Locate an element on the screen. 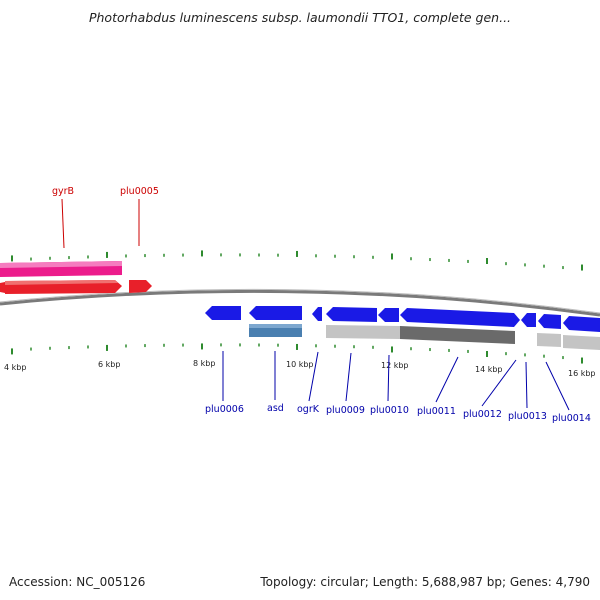 The height and width of the screenshot is (600, 600). gene-bar-asd-highlight is located at coordinates (275, 326).